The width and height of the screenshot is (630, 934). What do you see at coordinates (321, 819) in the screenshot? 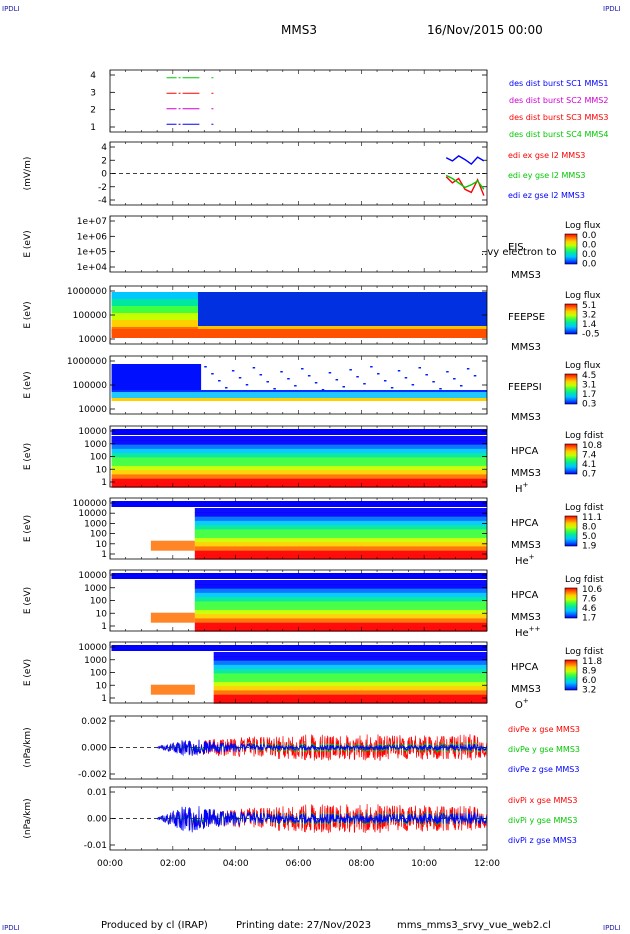
I see `divpi-series` at bounding box center [321, 819].